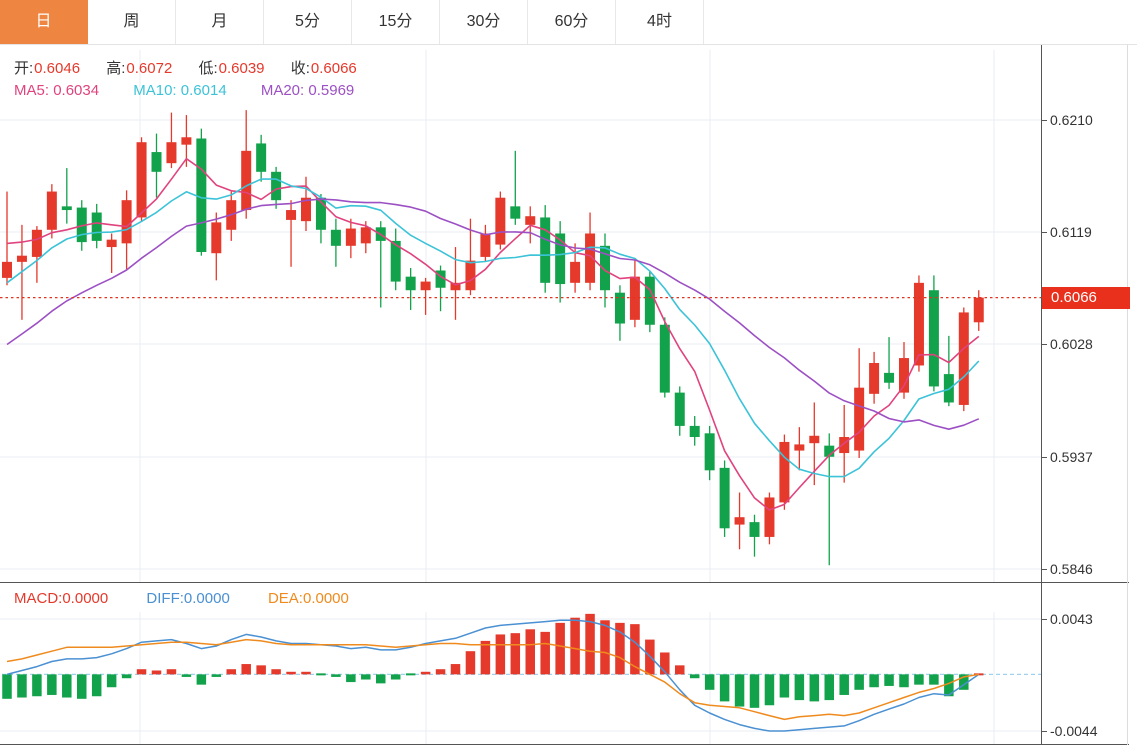  Describe the element at coordinates (38, 598) in the screenshot. I see `macd-label: MACD:` at that location.